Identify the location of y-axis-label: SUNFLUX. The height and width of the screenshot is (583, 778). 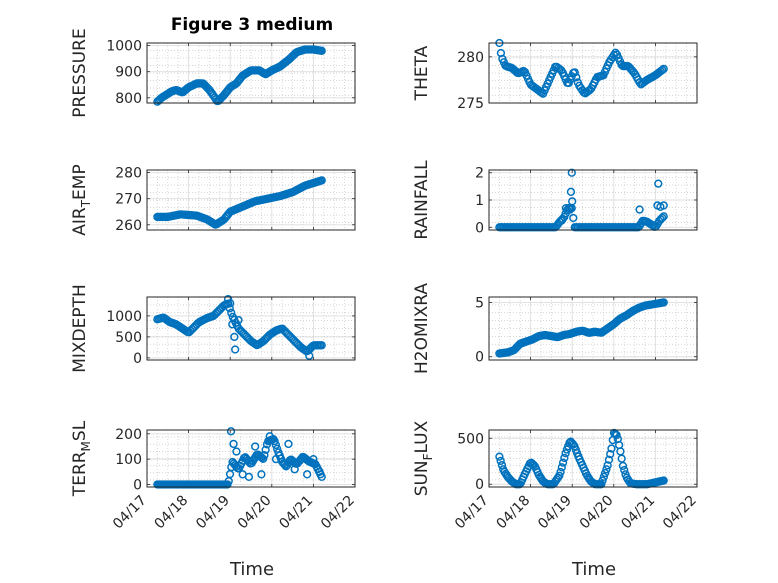
(423, 458).